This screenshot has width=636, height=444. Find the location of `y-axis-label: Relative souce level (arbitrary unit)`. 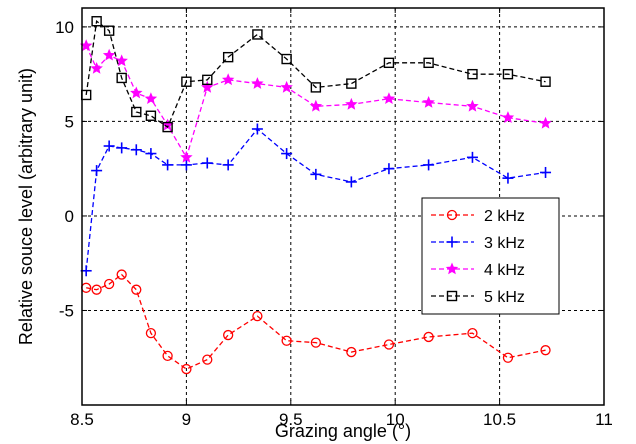

y-axis-label: Relative souce level (arbitrary unit) is located at coordinates (26, 206).